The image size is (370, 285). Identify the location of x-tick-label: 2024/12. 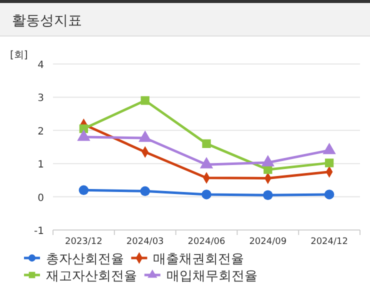
(329, 242).